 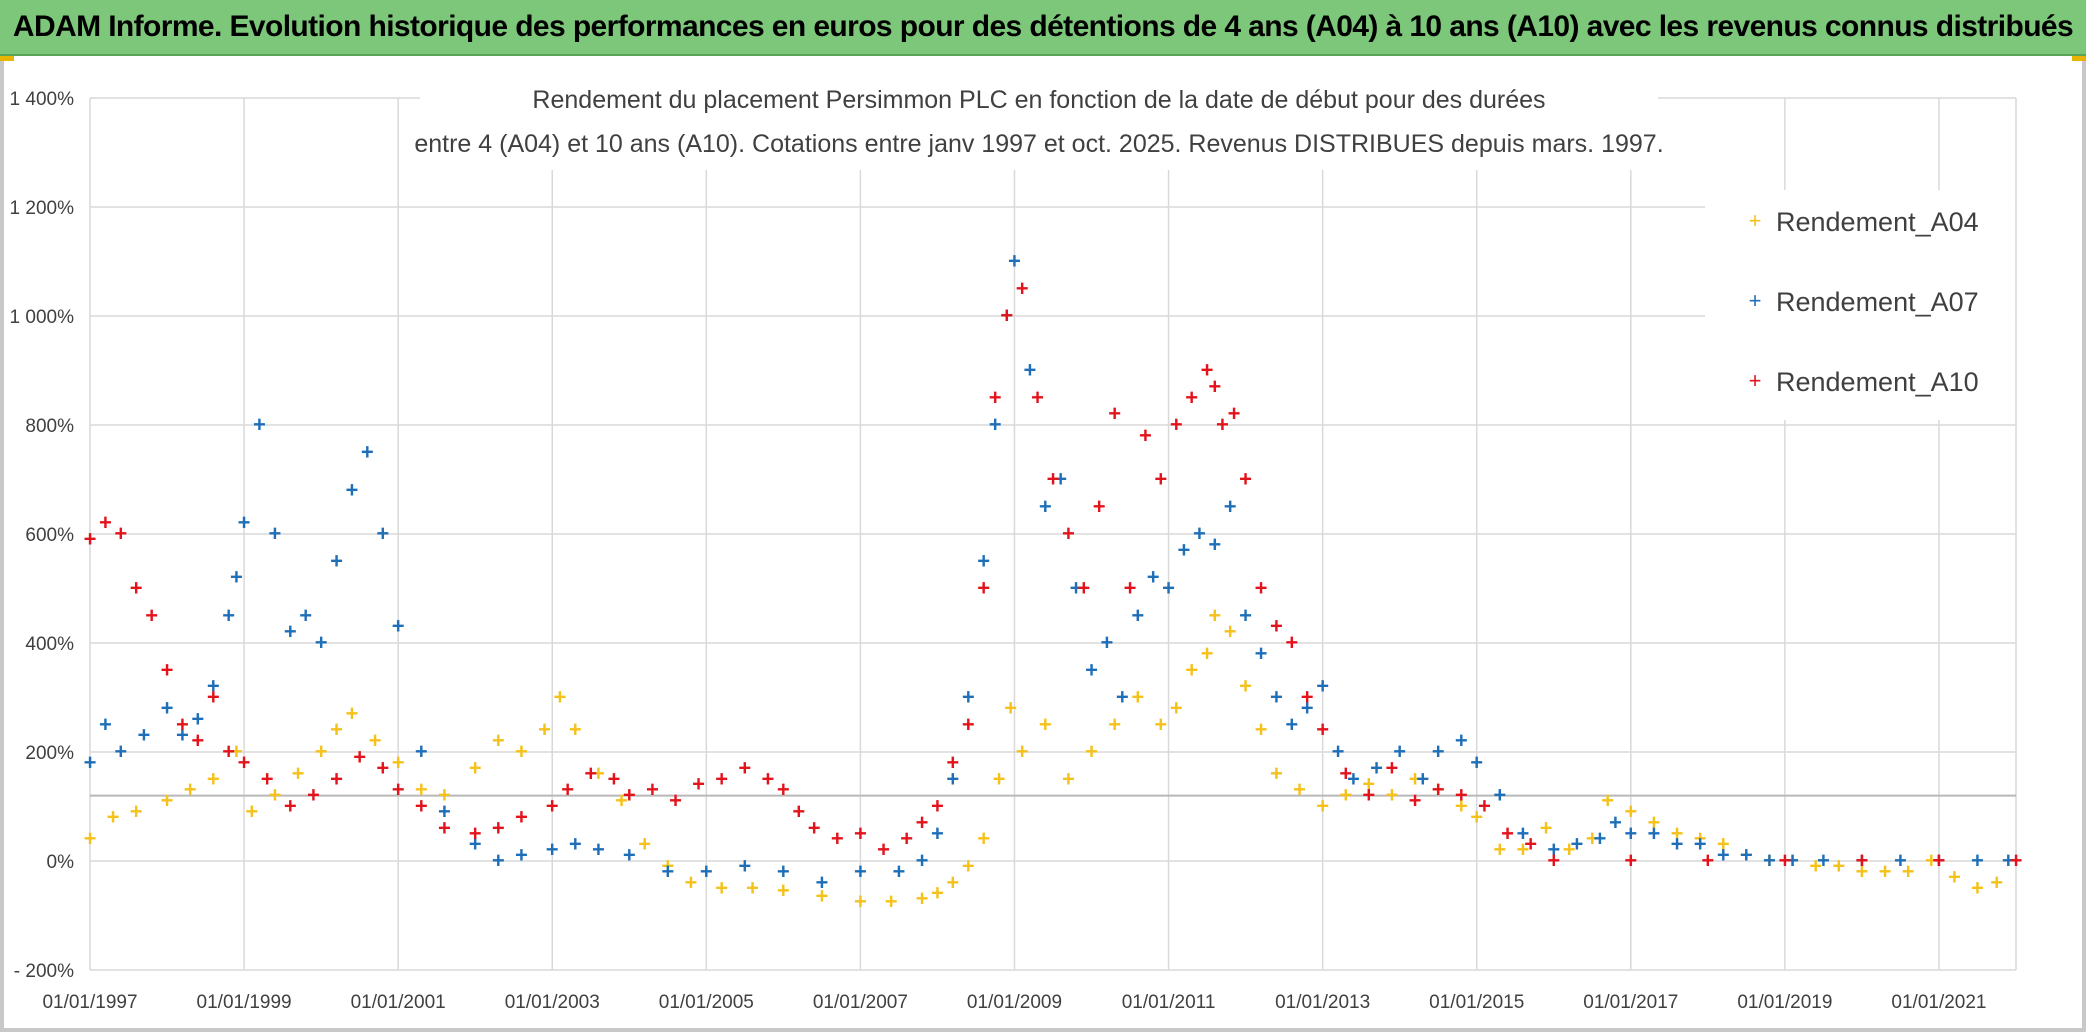 I want to click on point-Rendement_A10-7: +, so click(x=197, y=740).